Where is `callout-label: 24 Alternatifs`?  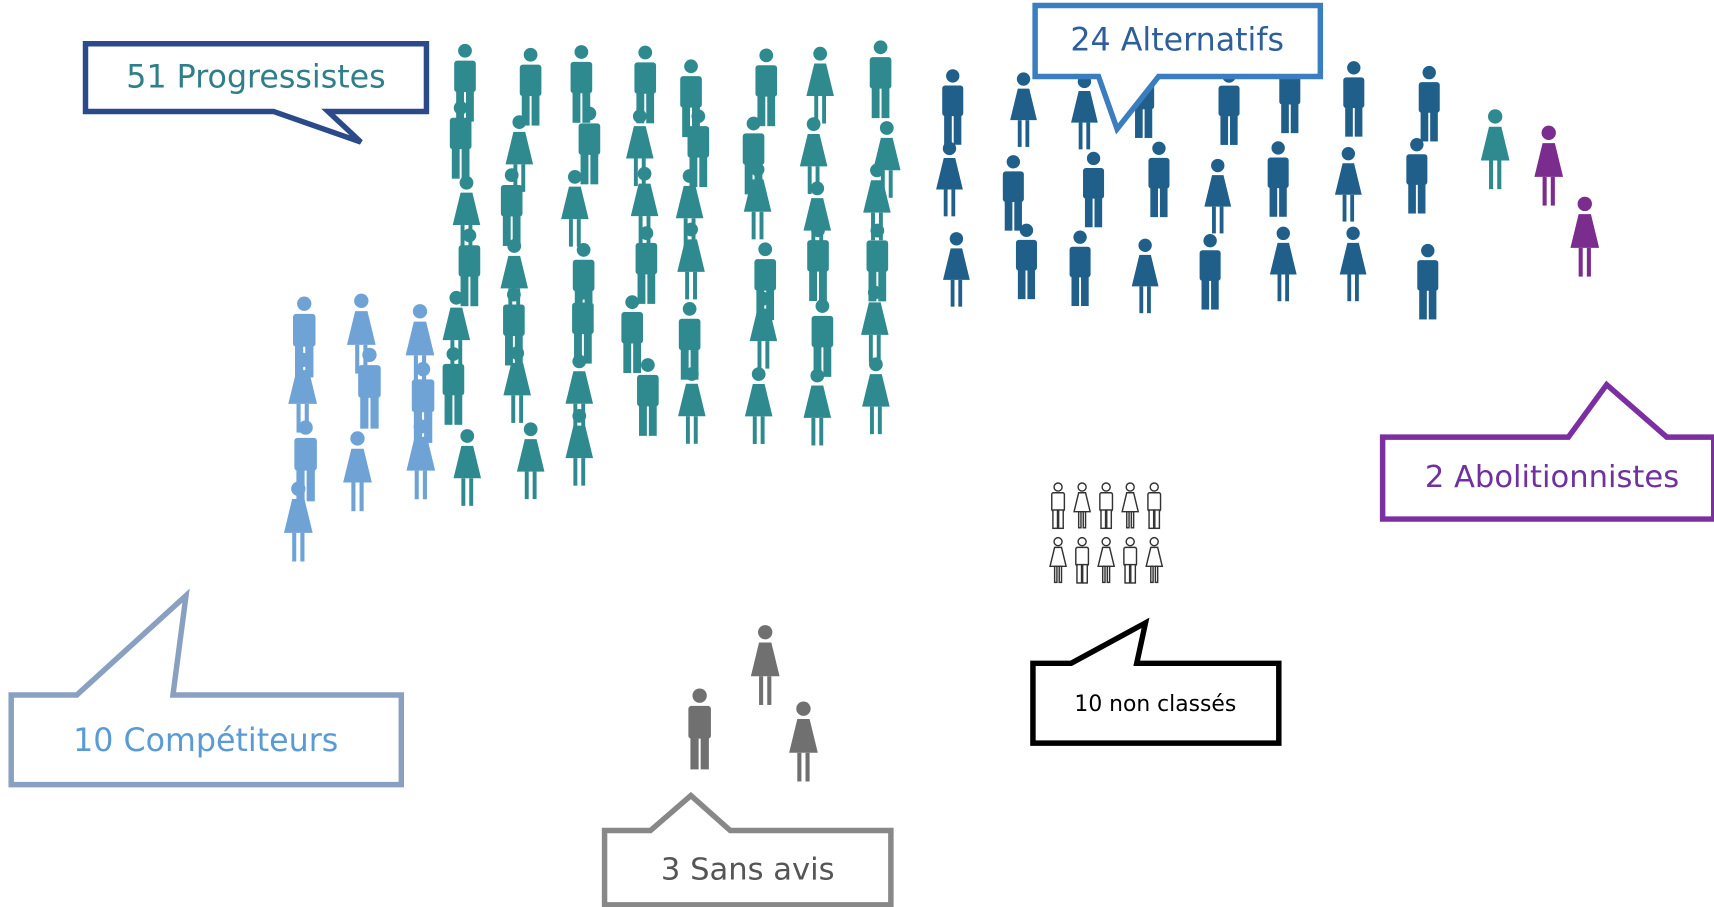 callout-label: 24 Alternatifs is located at coordinates (1177, 41).